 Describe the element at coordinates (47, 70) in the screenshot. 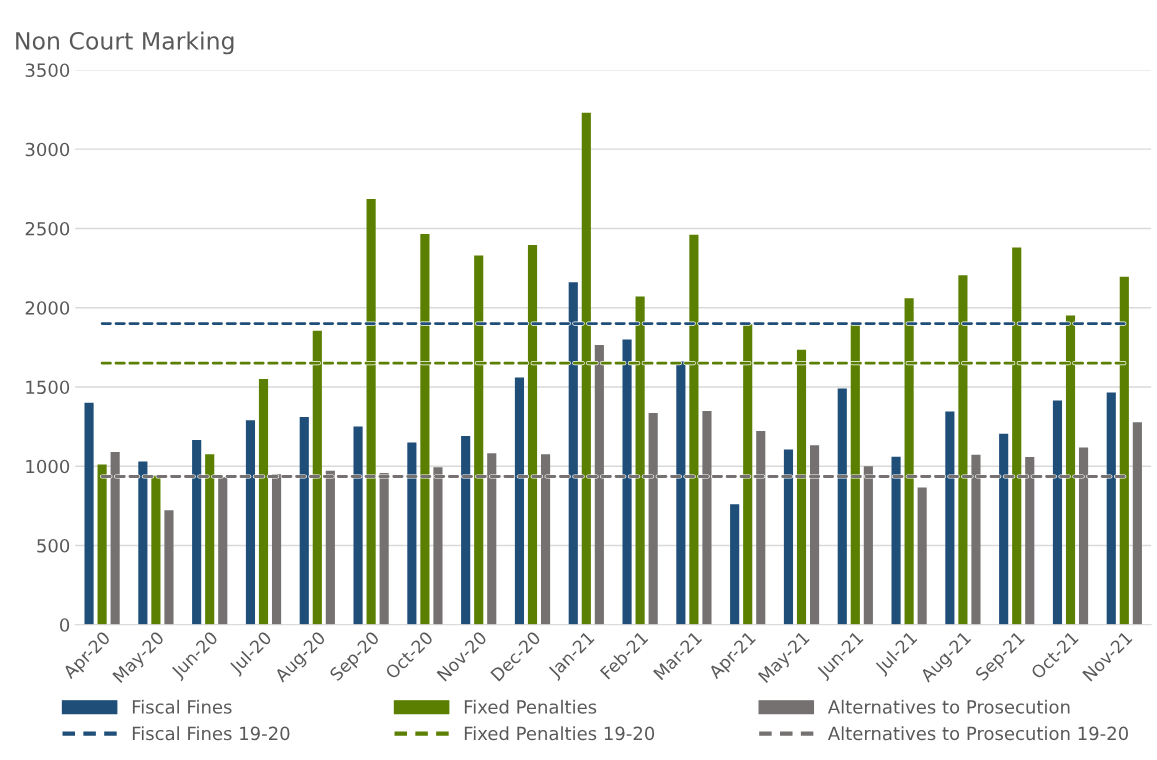

I see `y-tick-label: 3500` at that location.